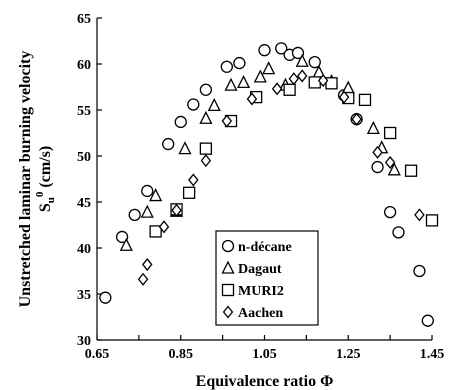  What do you see at coordinates (45, 169) in the screenshot?
I see `y-axis-label-unit: (cm/s)` at bounding box center [45, 169].